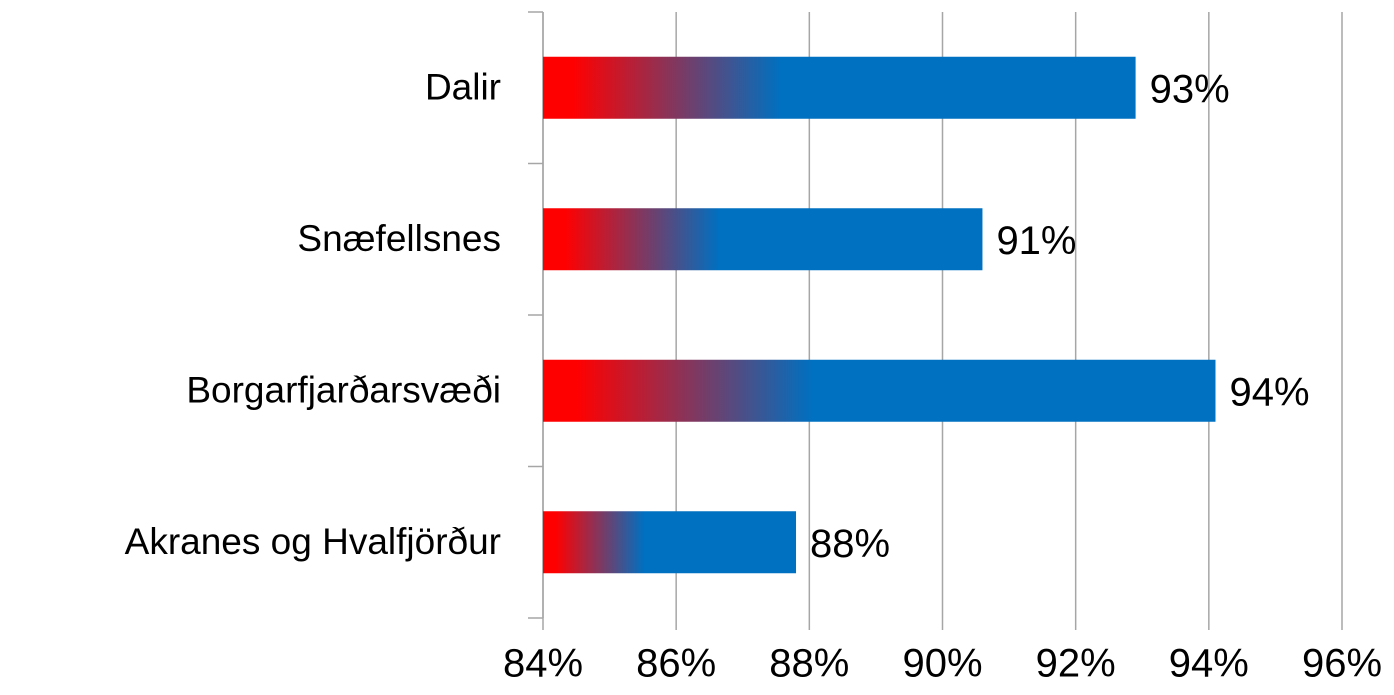  Describe the element at coordinates (543, 664) in the screenshot. I see `x-tick-label: 84%` at that location.